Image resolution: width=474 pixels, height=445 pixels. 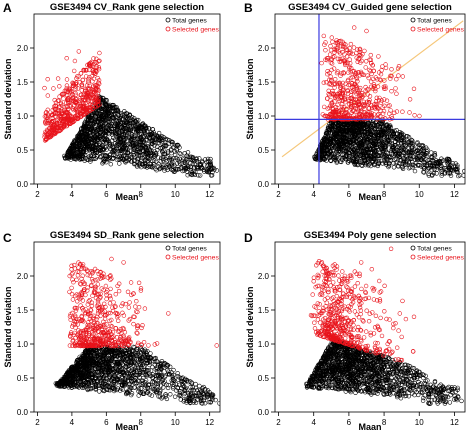 I want to click on x-axis-label: Mean, so click(x=126, y=197).